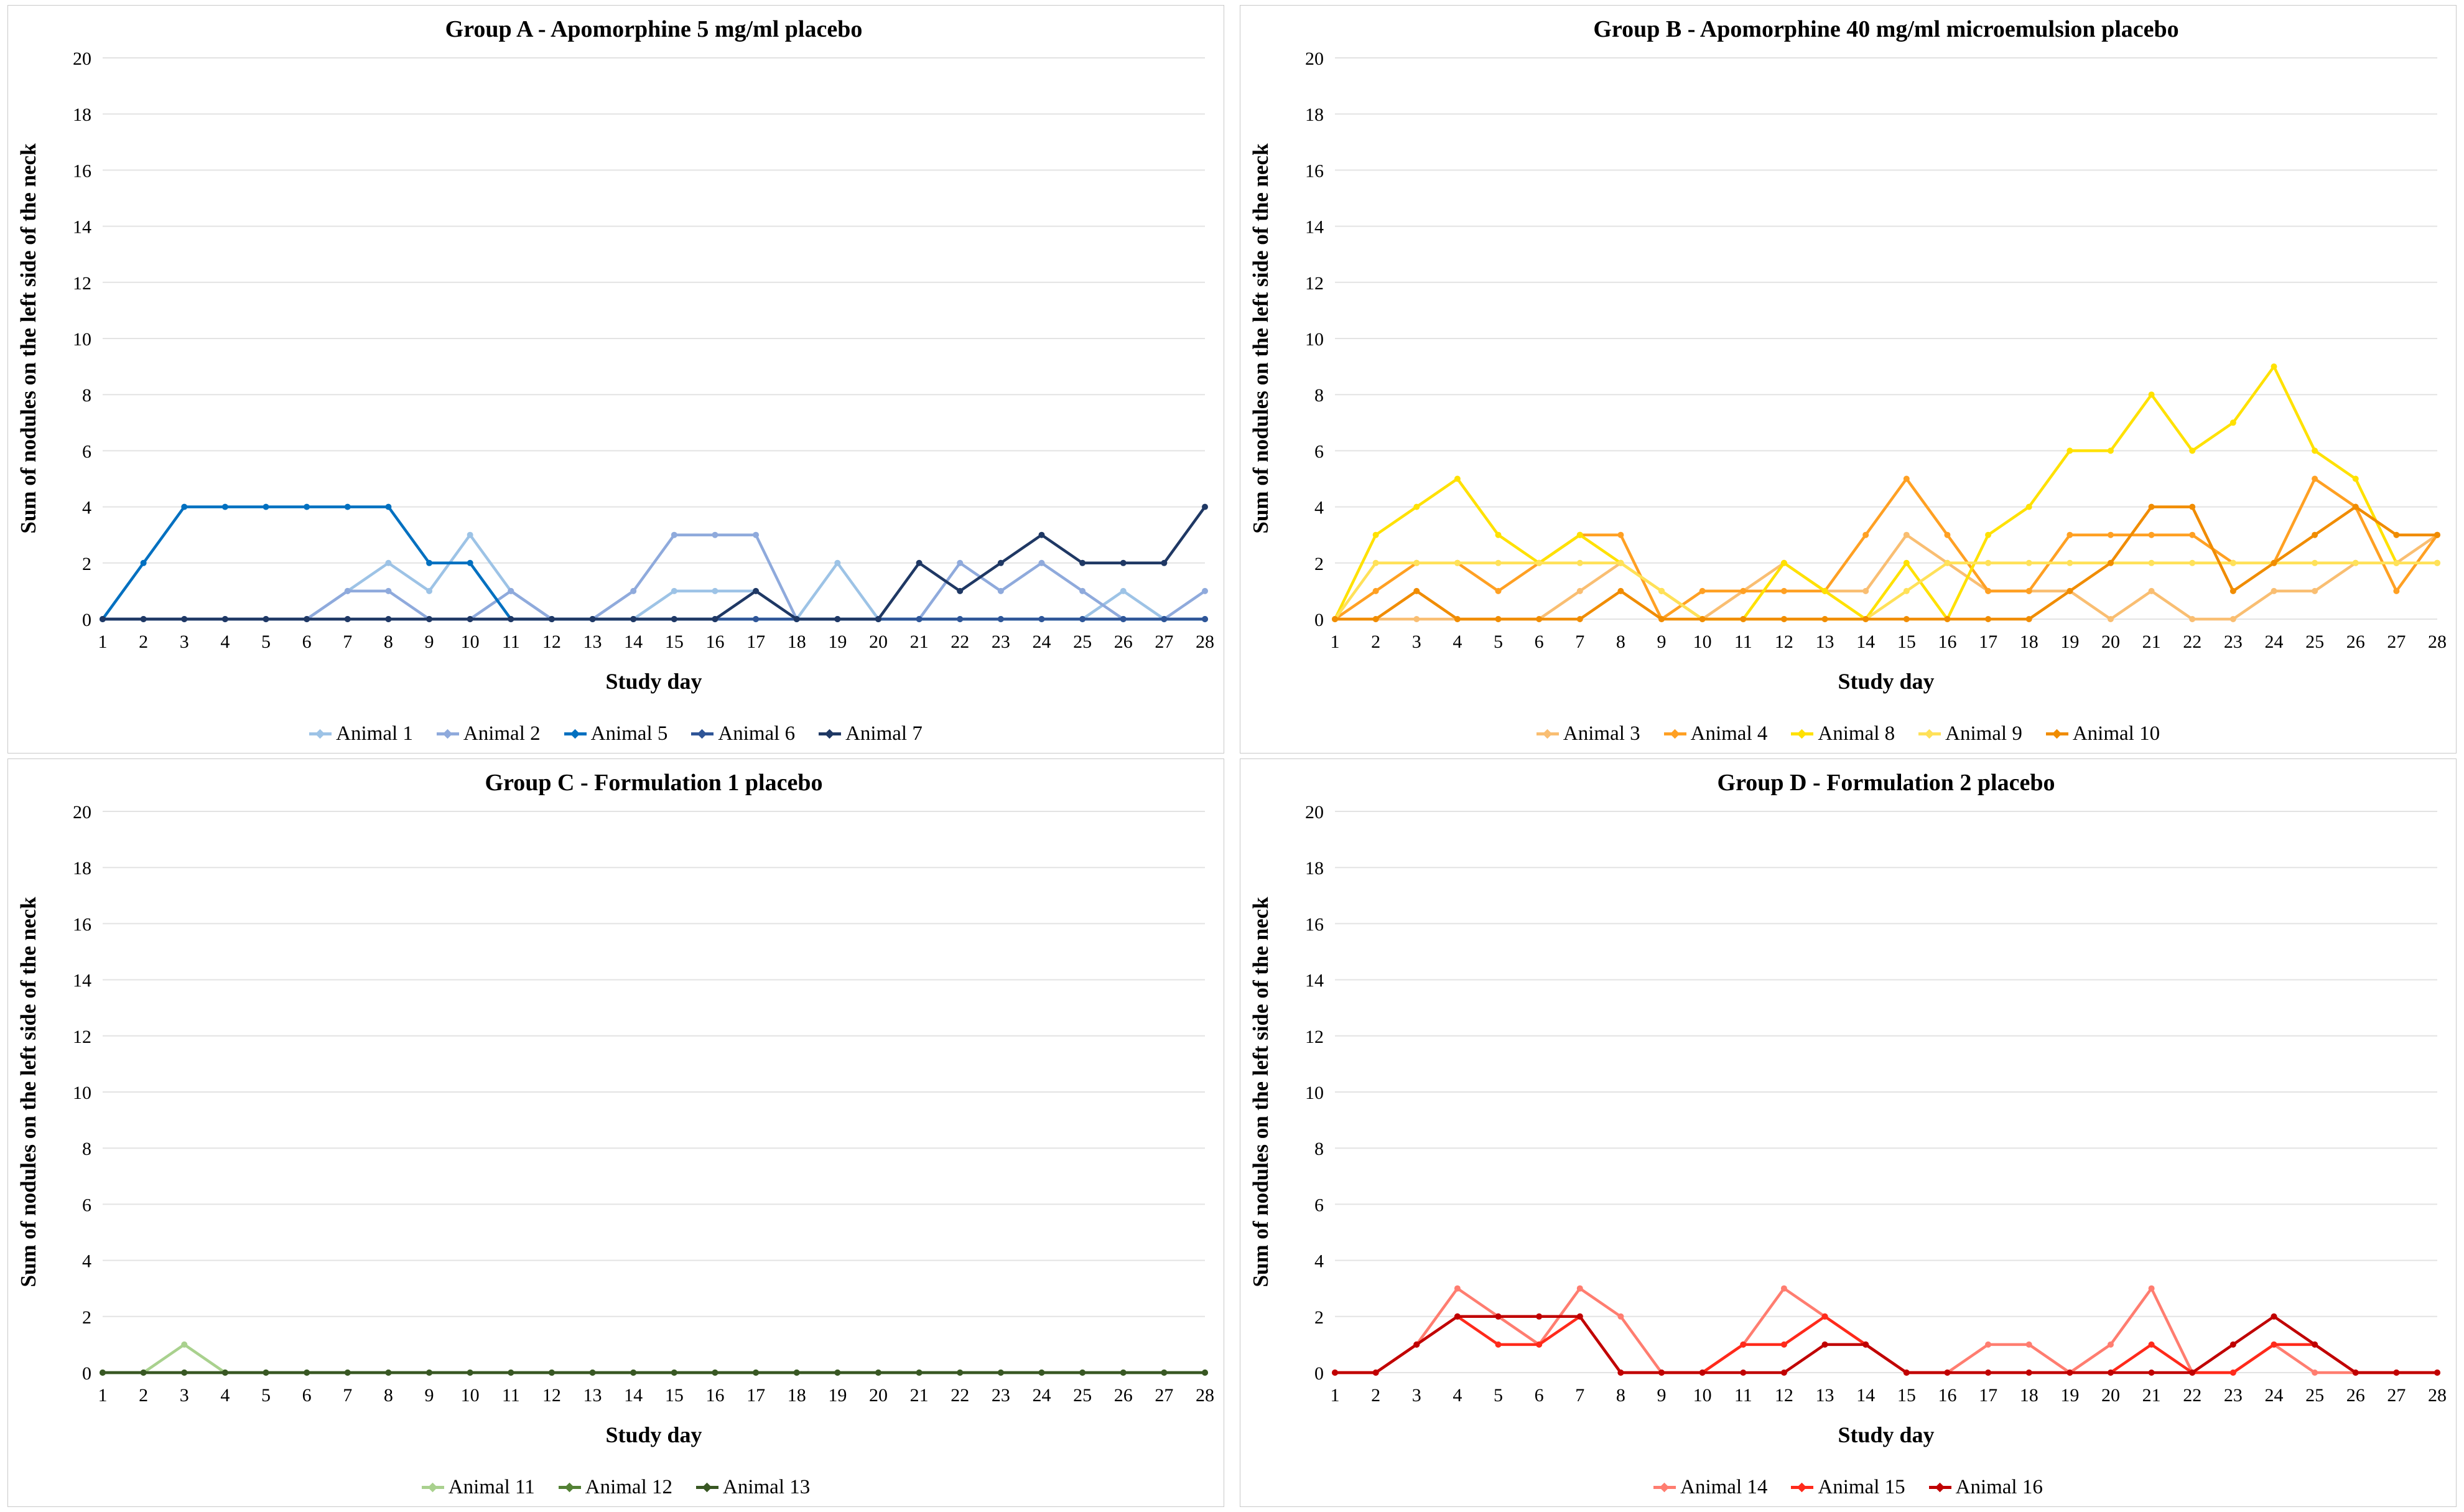 This screenshot has width=2464, height=1512. Describe the element at coordinates (143, 642) in the screenshot. I see `x-tick-label: 2` at that location.